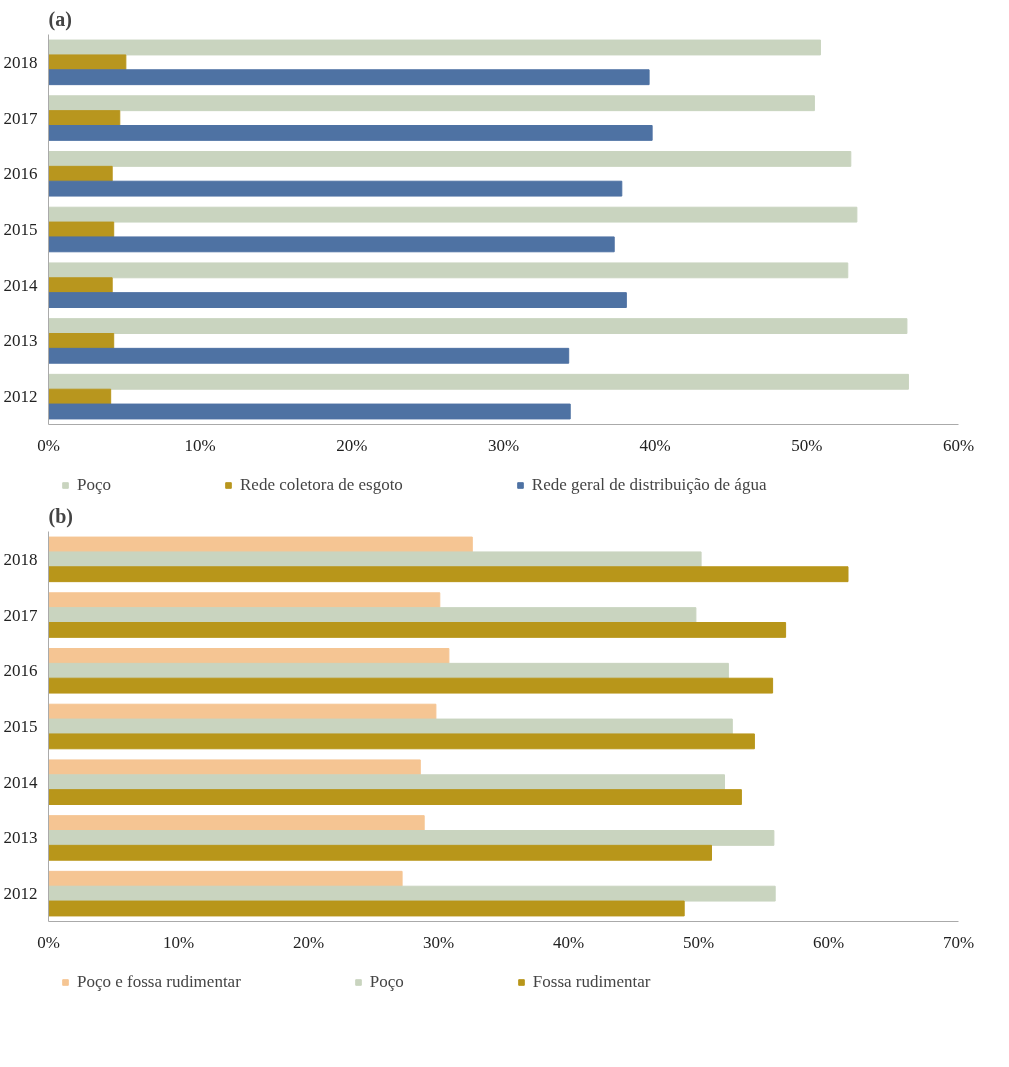 This screenshot has width=1009, height=1067. Describe the element at coordinates (958, 942) in the screenshot. I see `x-tick-label: 70%` at that location.